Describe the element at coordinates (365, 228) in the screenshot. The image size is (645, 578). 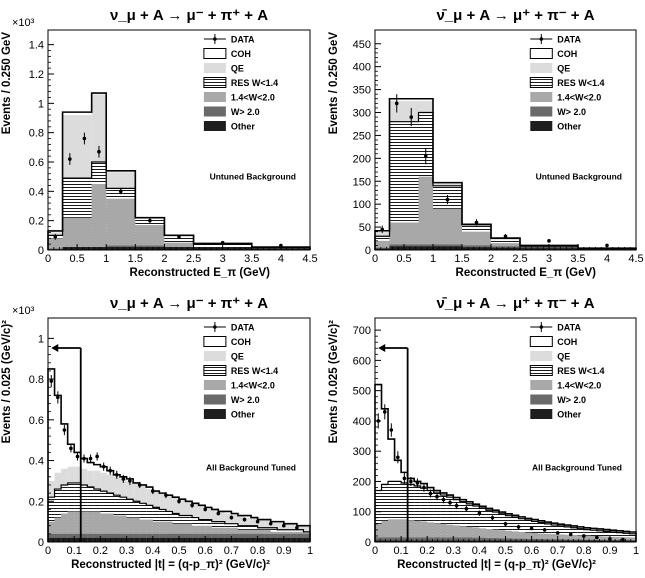
I see `y-tick-label: 50` at that location.